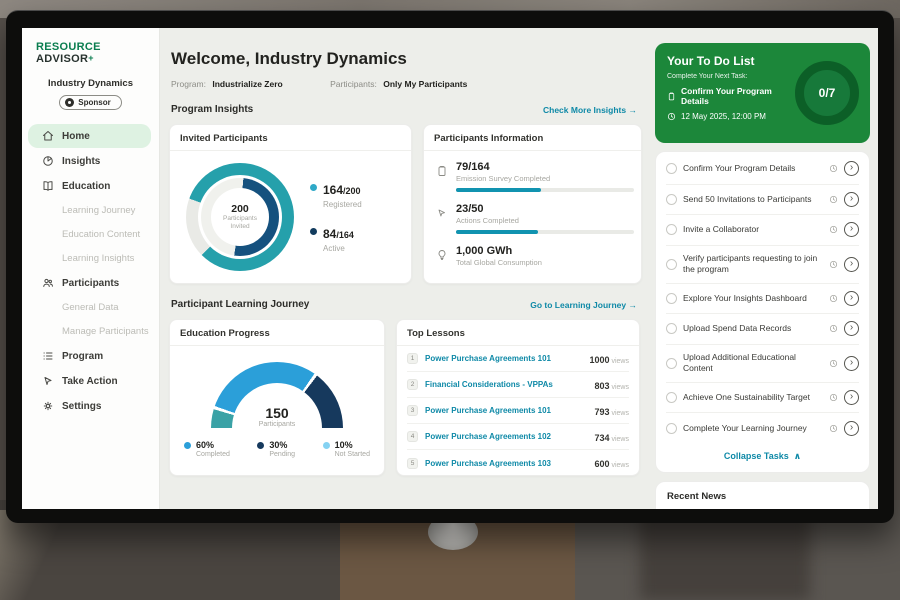  Describe the element at coordinates (473, 167) in the screenshot. I see `emission-survey-value: 79/164` at that location.